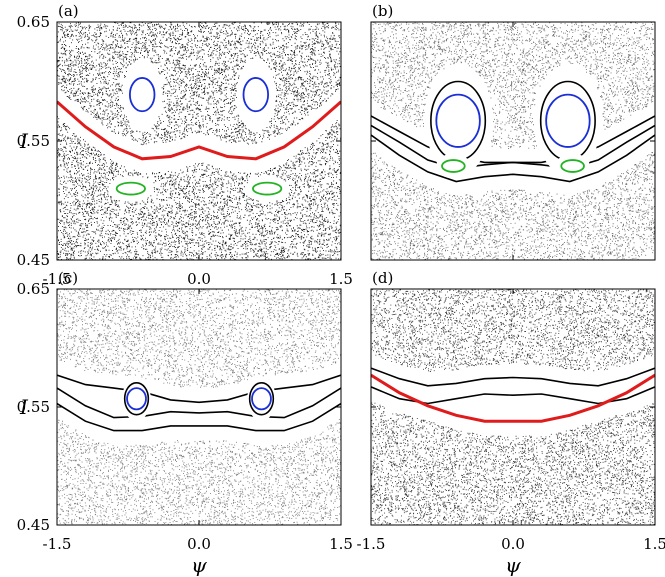 Image resolution: width=665 pixels, height=577 pixels. I want to click on panel-label: (a), so click(68, 11).